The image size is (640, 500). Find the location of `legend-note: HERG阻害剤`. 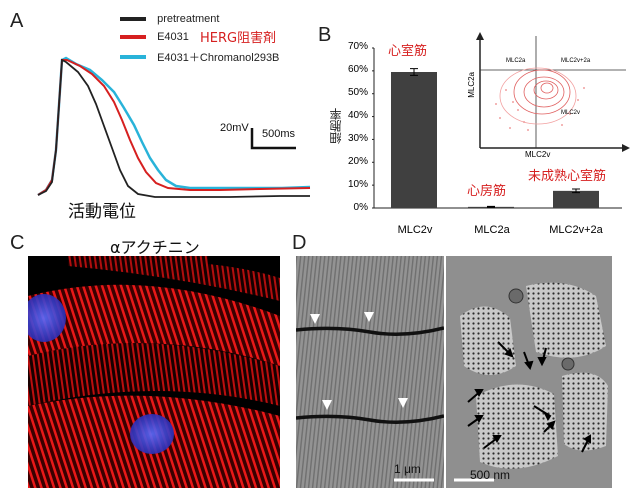

legend-note: HERG阻害剤 is located at coordinates (238, 38).